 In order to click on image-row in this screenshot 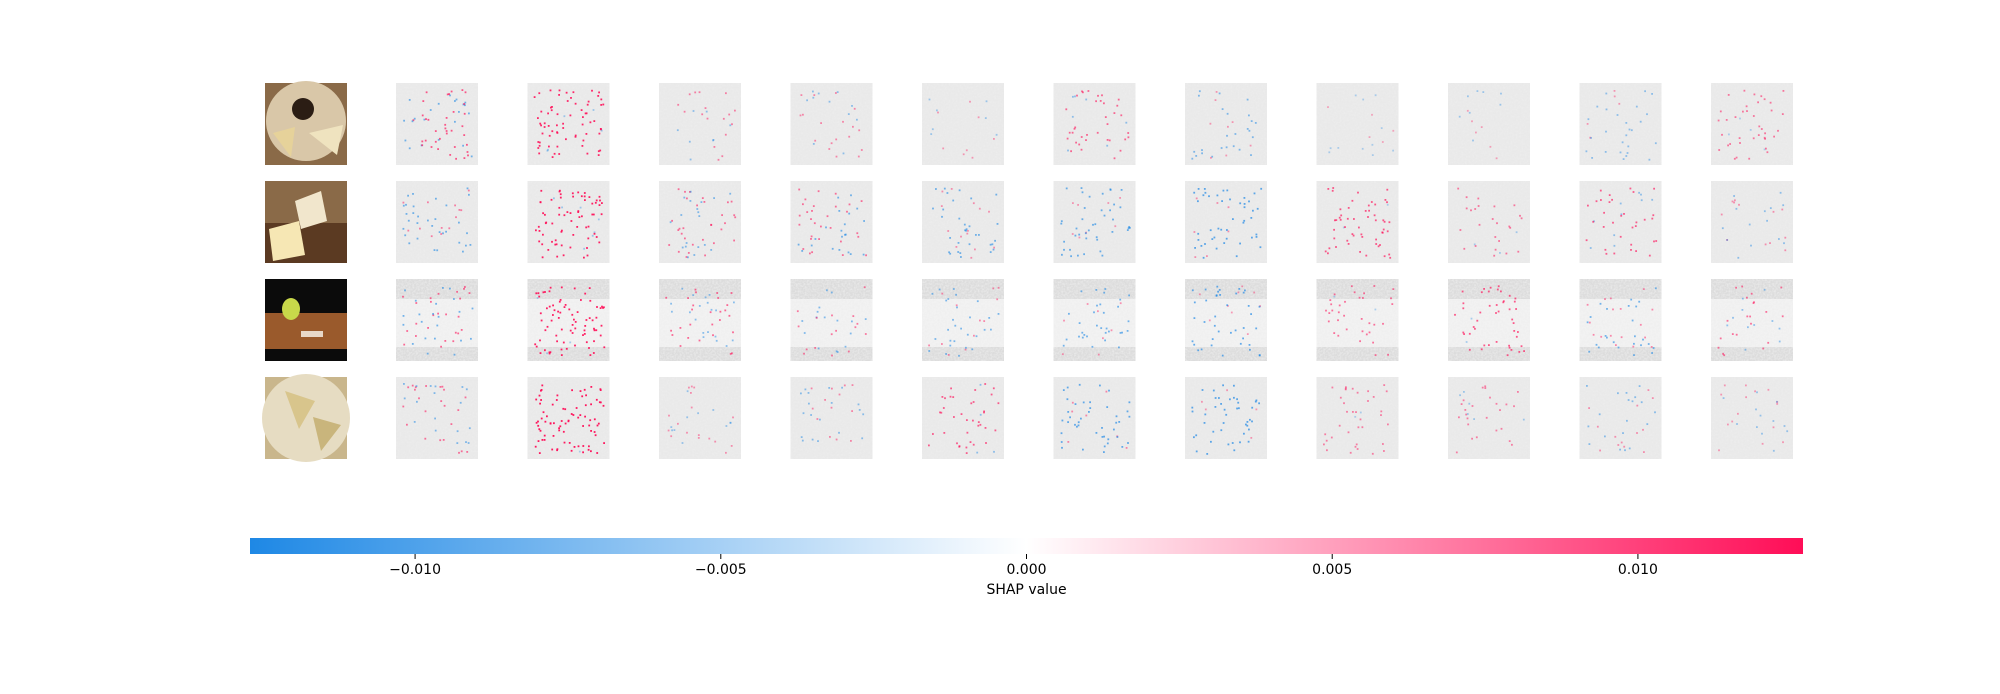, I will do `click(1029, 222)`.